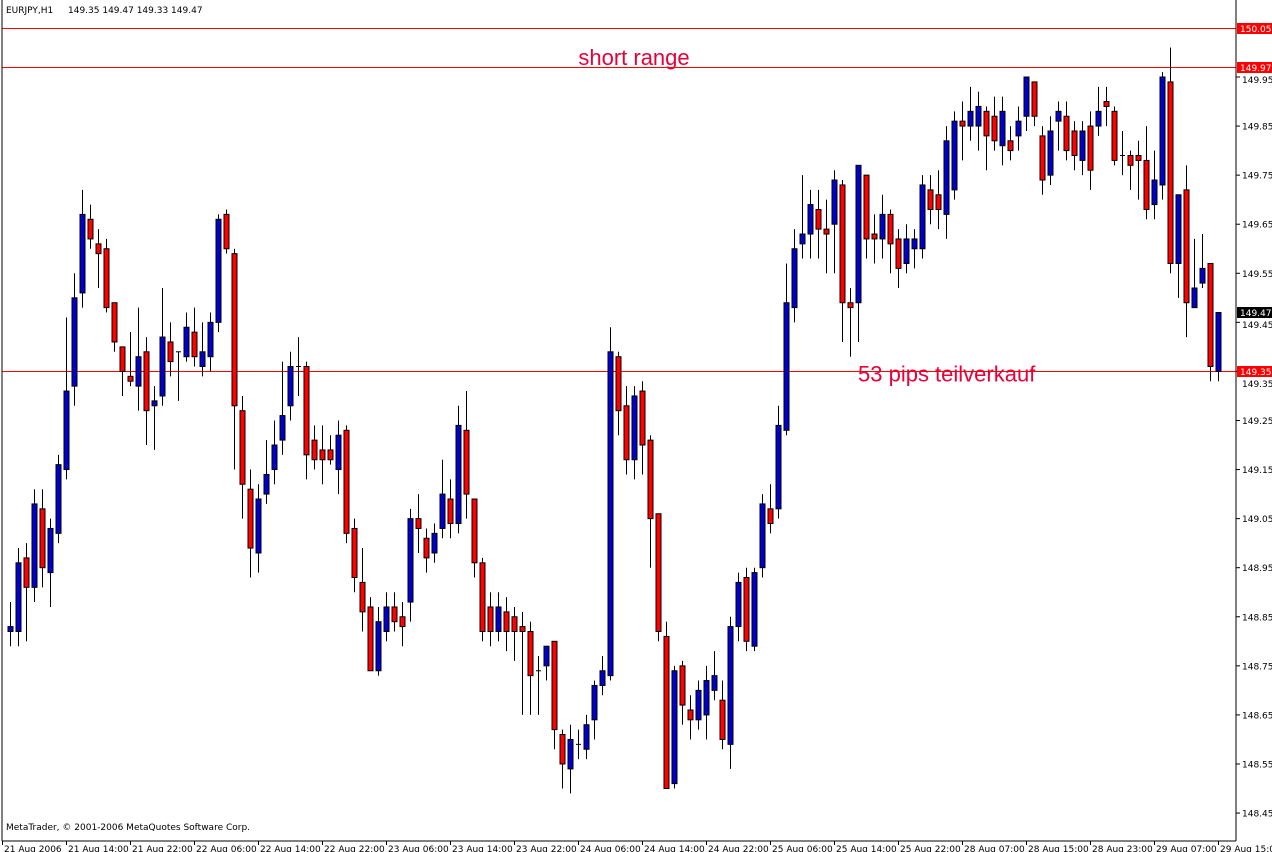 Image resolution: width=1272 pixels, height=852 pixels. I want to click on time-tick-label: 22 Aug 22:00, so click(354, 848).